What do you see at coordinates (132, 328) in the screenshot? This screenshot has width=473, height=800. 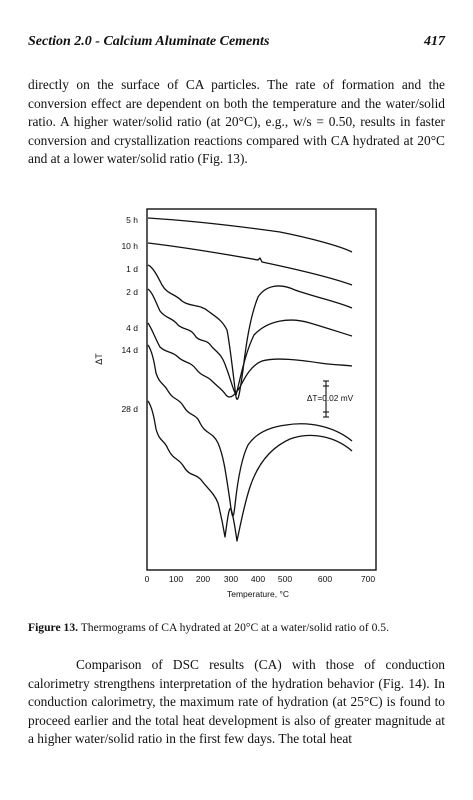 I see `curve-label-4d: 4 d` at bounding box center [132, 328].